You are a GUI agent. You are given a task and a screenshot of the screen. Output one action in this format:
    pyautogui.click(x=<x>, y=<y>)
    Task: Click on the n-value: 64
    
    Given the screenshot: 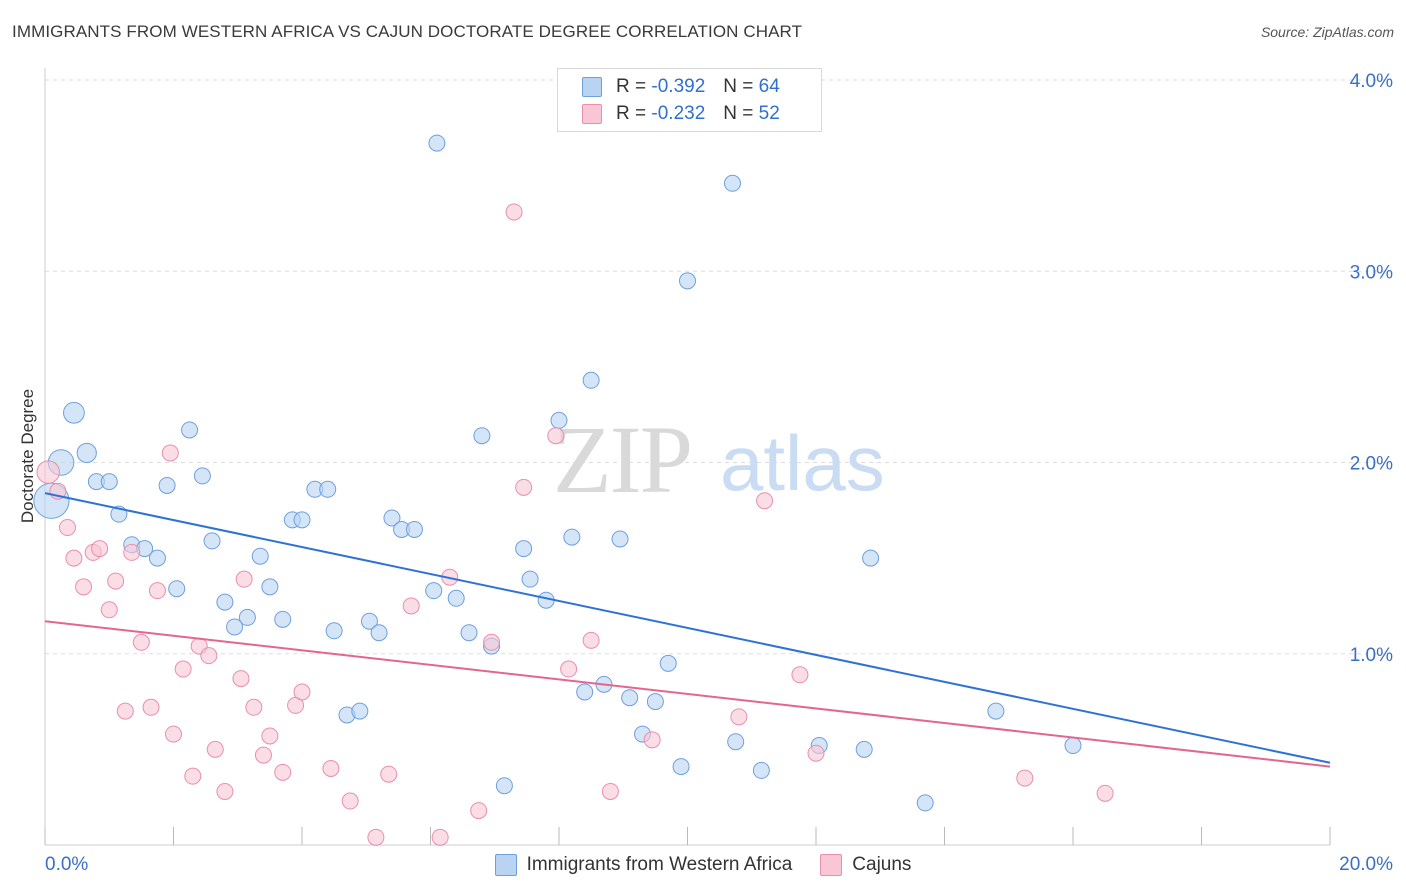 What is the action you would take?
    pyautogui.click(x=769, y=86)
    